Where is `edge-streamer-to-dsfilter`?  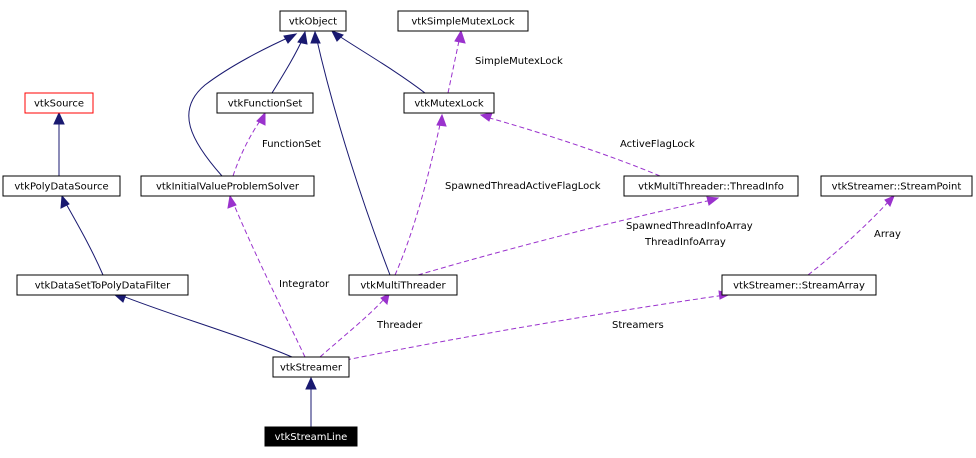 edge-streamer-to-dsfilter is located at coordinates (206, 326).